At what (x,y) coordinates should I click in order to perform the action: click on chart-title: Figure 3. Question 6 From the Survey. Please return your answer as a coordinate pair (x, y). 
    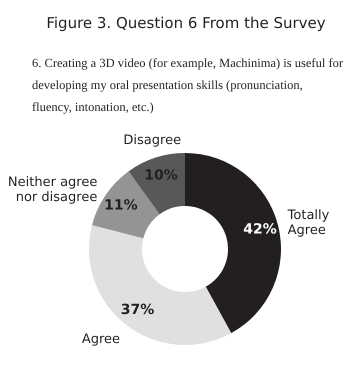
    Looking at the image, I should click on (186, 22).